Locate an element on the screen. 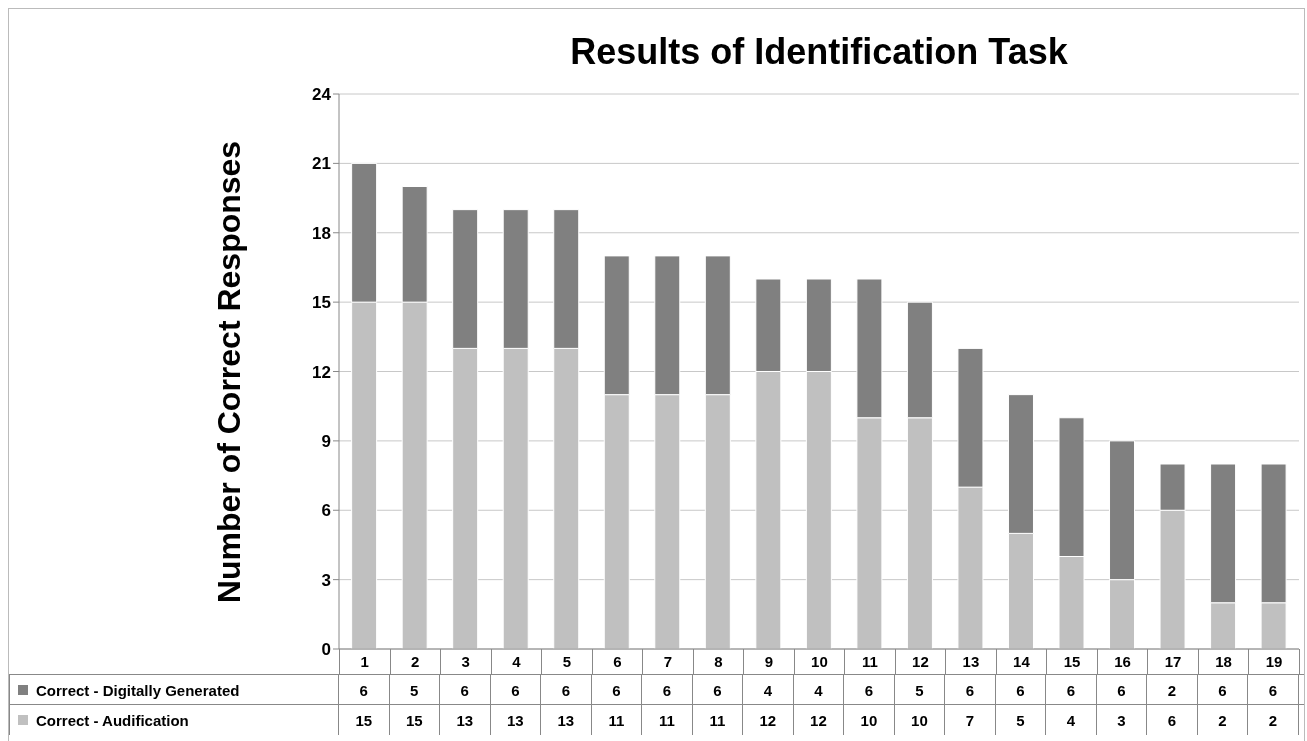 Image resolution: width=1307 pixels, height=741 pixels. chart-title: Results of Identification Task is located at coordinates (819, 52).